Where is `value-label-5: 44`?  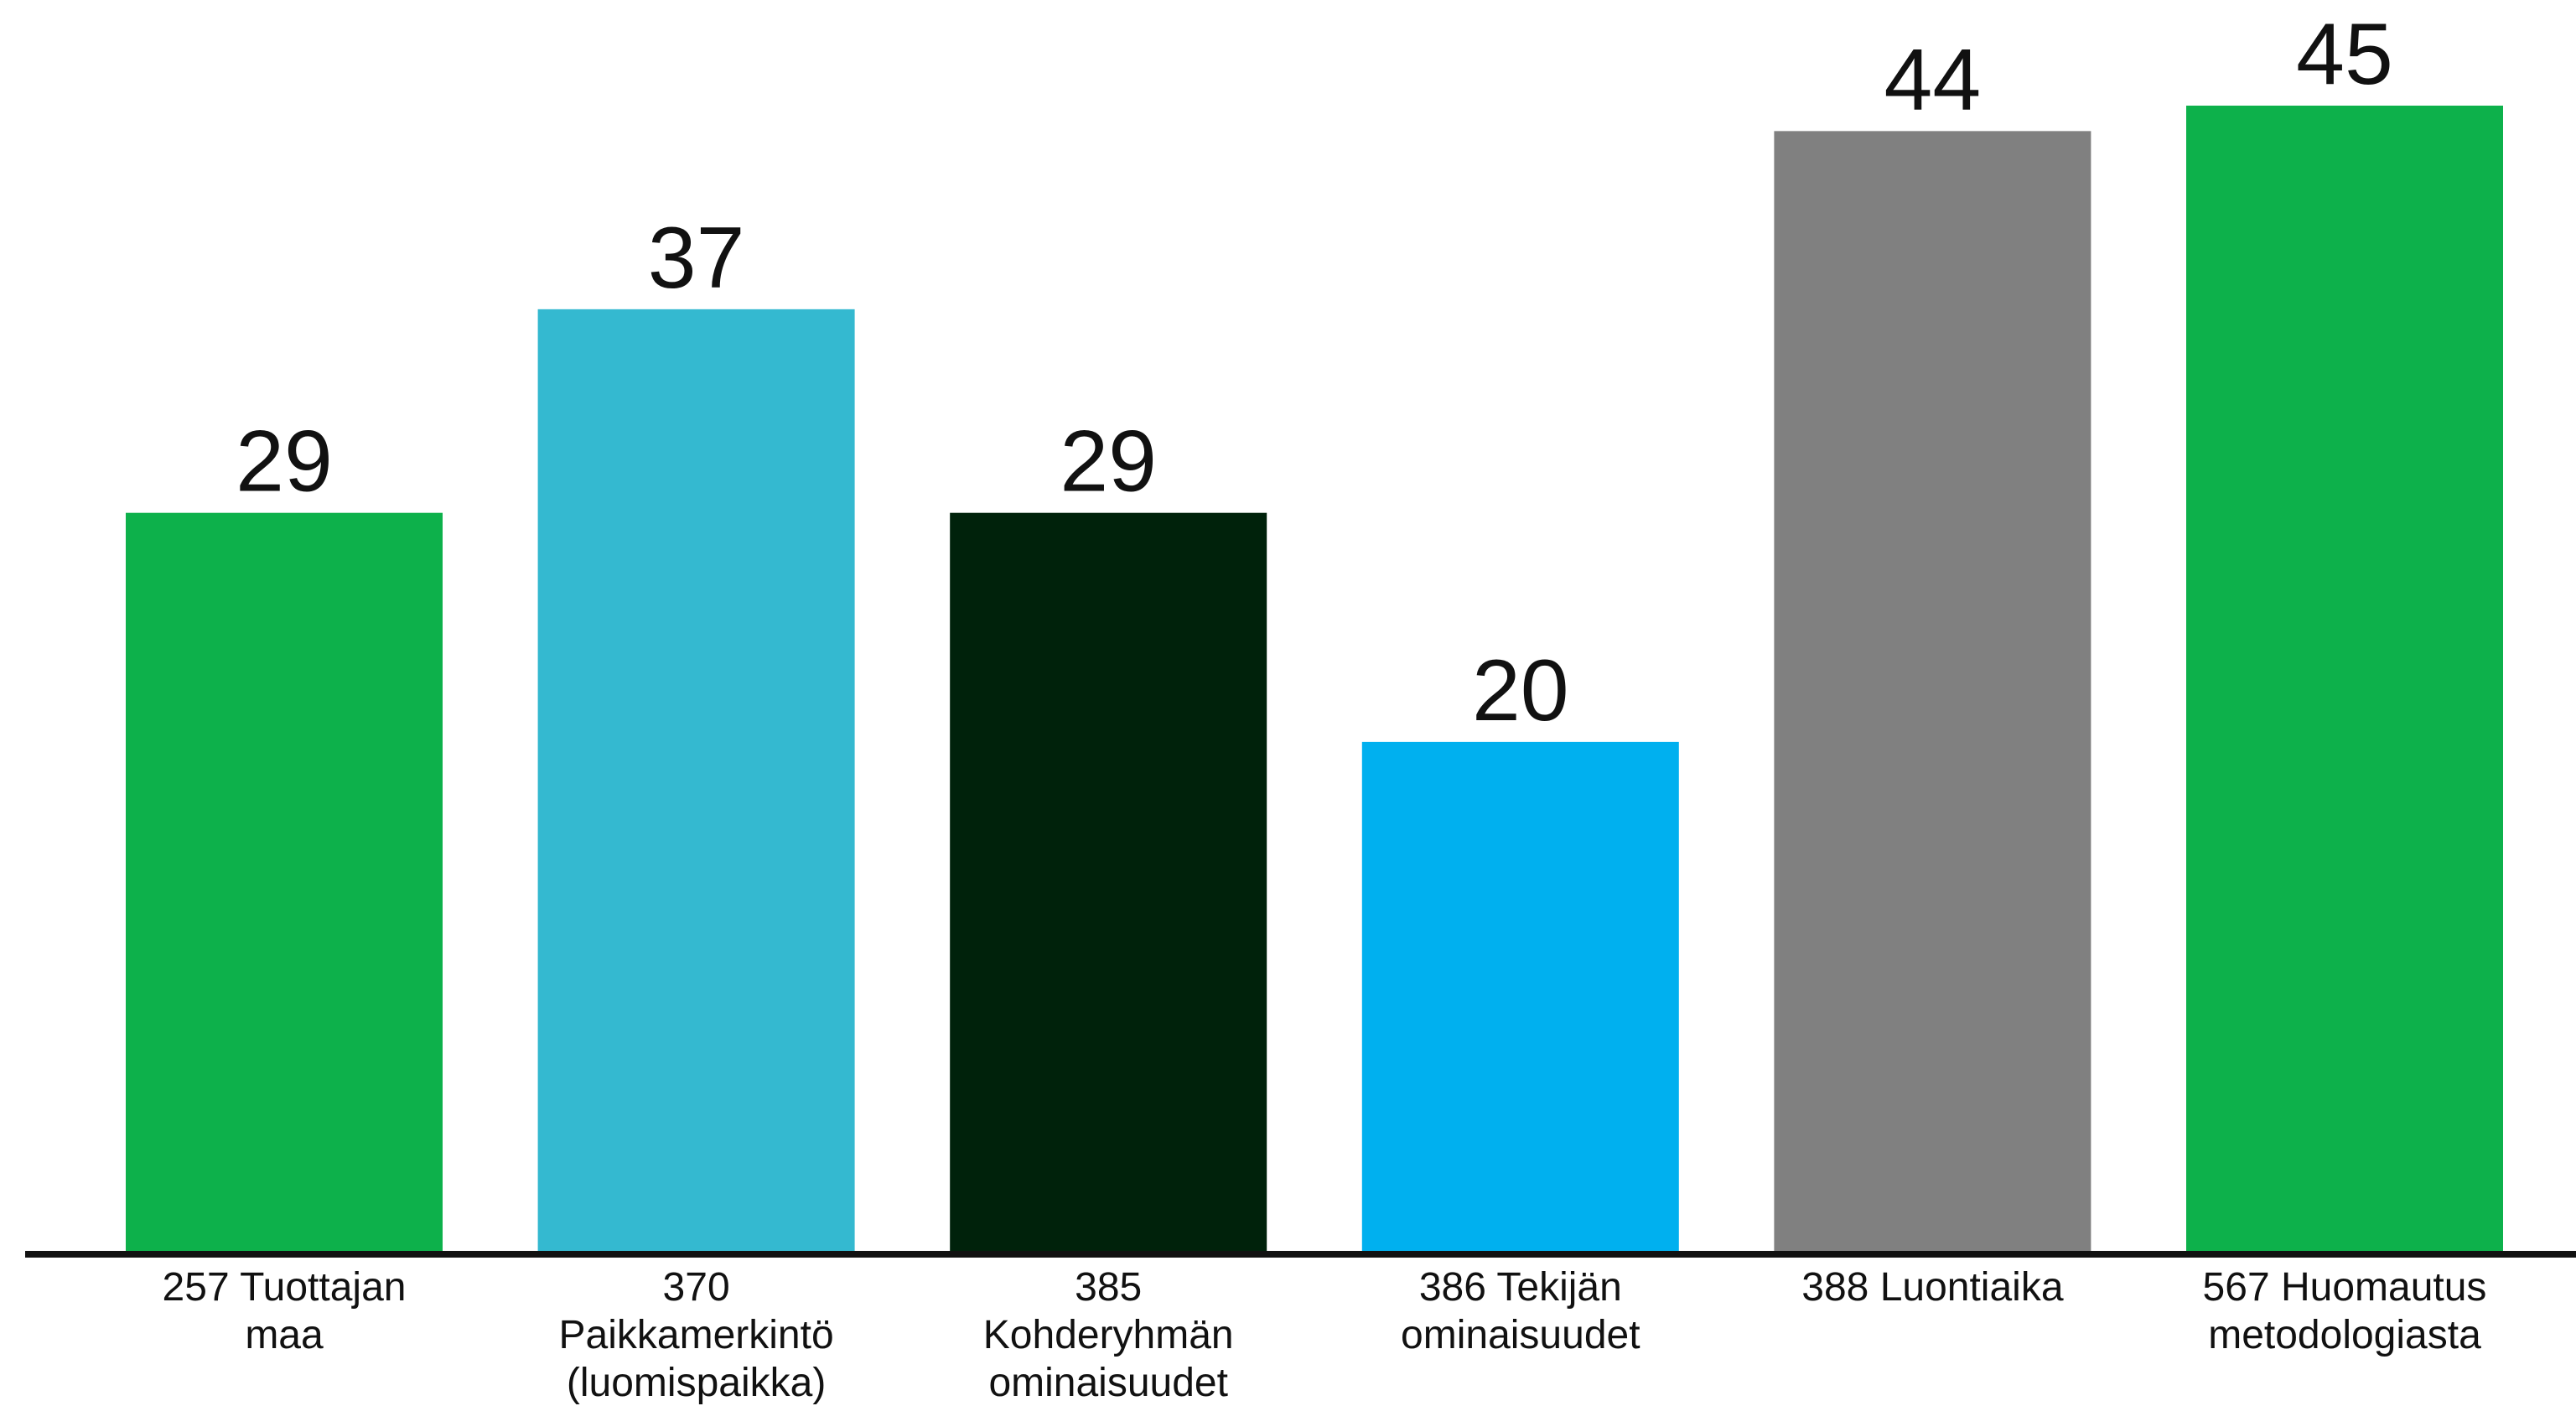
value-label-5: 44 is located at coordinates (1933, 79).